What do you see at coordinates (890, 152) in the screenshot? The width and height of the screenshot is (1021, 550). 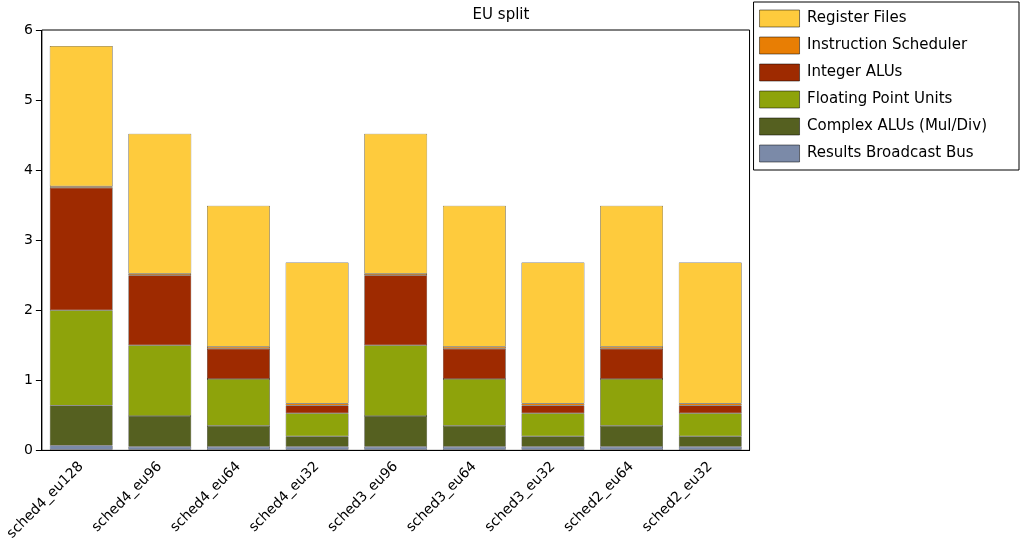 I see `legend-label: Results Broadcast Bus` at bounding box center [890, 152].